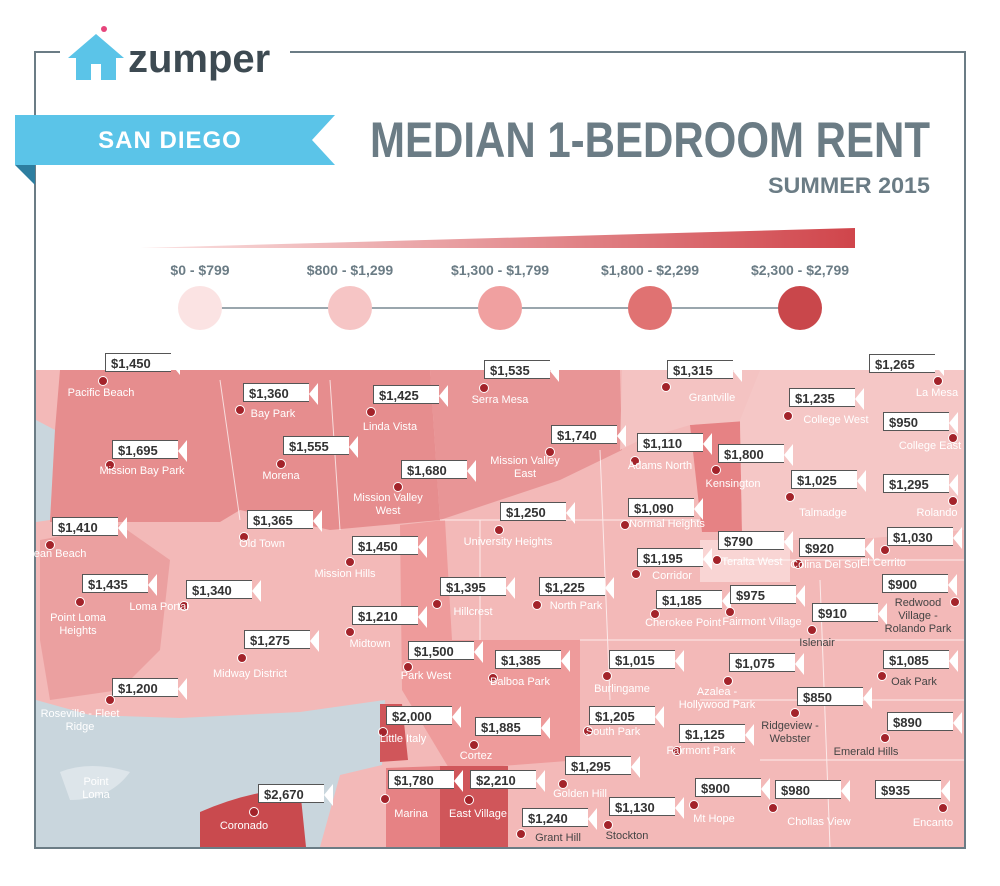  Describe the element at coordinates (762, 622) in the screenshot. I see `neighborhood-name: Fairmont Village` at that location.